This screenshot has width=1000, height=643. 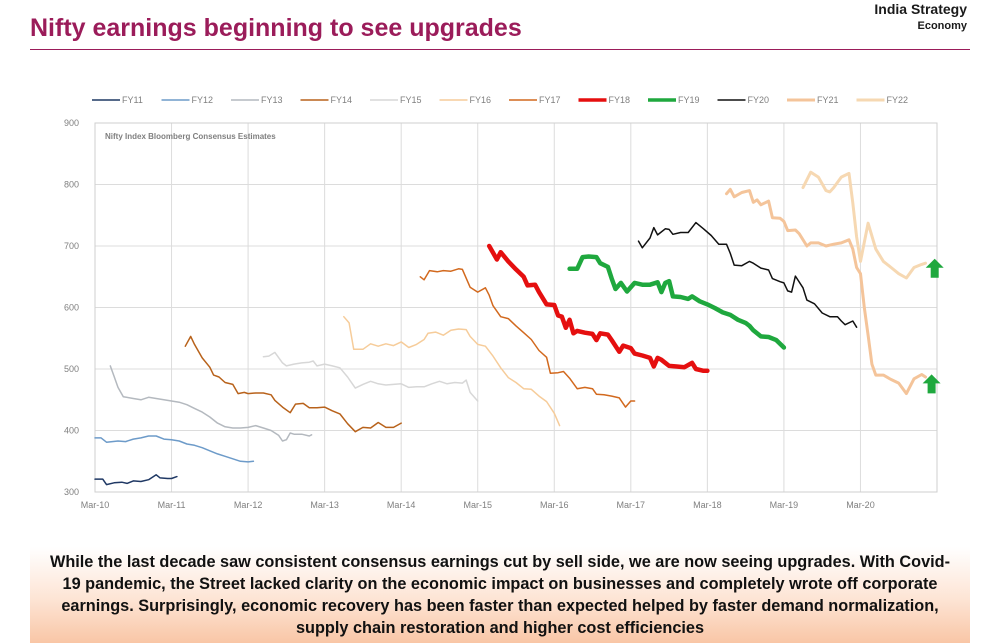 What do you see at coordinates (71, 308) in the screenshot?
I see `y-tick-label: 600` at bounding box center [71, 308].